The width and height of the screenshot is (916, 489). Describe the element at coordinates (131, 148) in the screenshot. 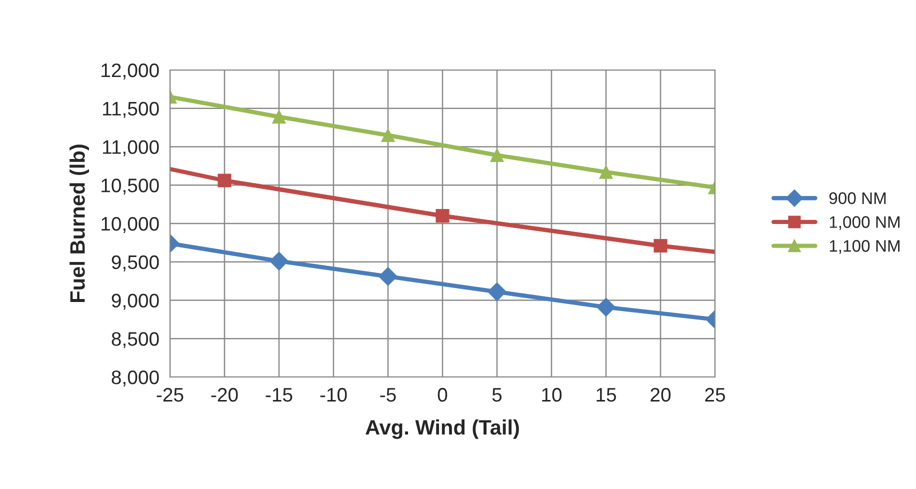

I see `y-tick-label: 11,000` at that location.